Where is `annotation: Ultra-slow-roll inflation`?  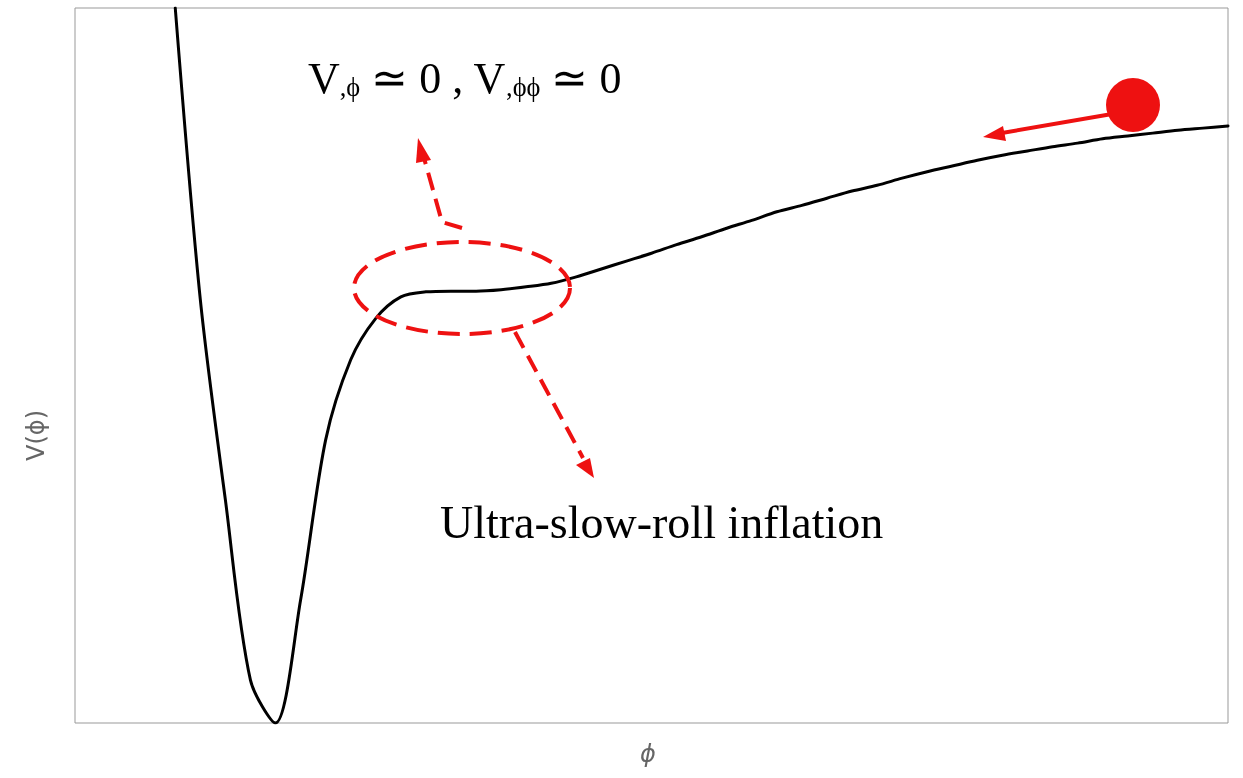 annotation: Ultra-slow-roll inflation is located at coordinates (662, 522).